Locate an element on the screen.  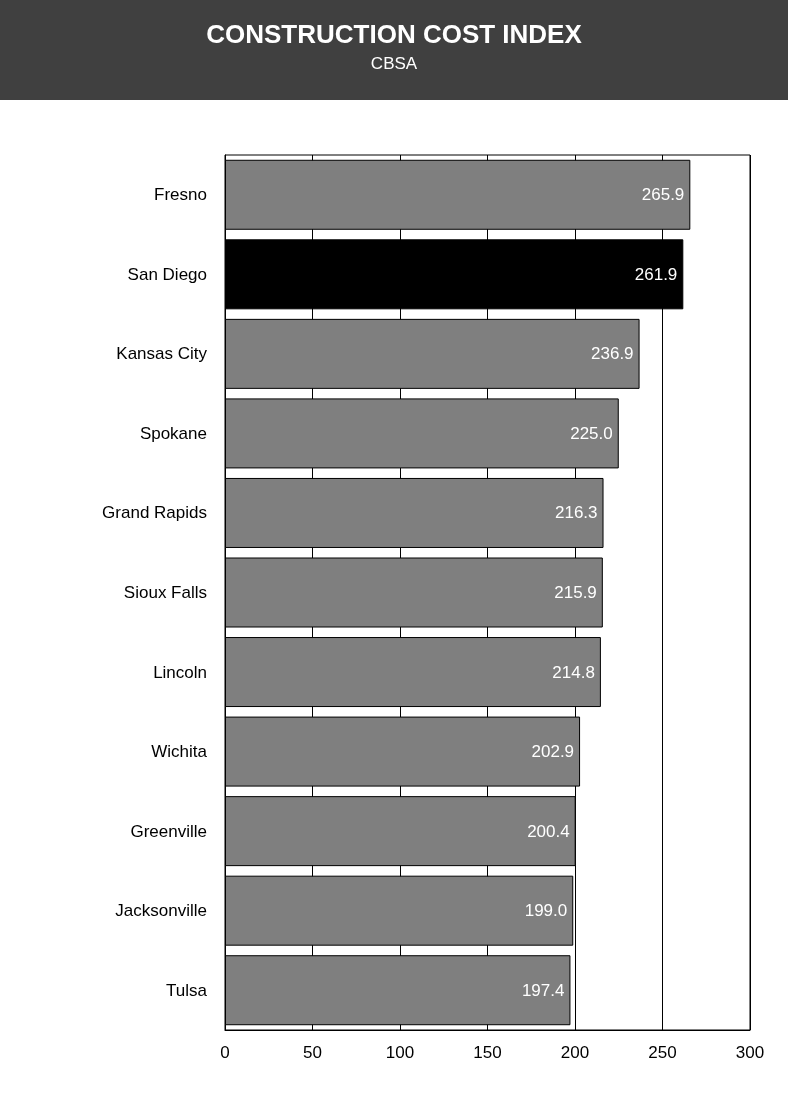
y-tick-label: San Diego is located at coordinates (167, 274).